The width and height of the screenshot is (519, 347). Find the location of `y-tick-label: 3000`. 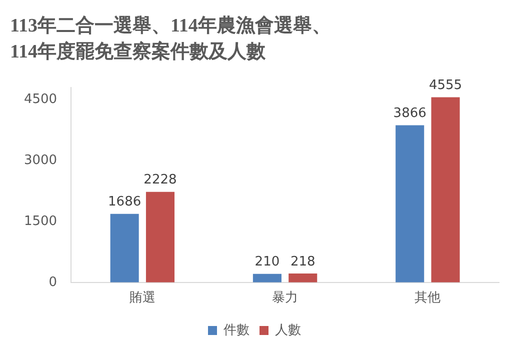

y-tick-label: 3000 is located at coordinates (41, 160).